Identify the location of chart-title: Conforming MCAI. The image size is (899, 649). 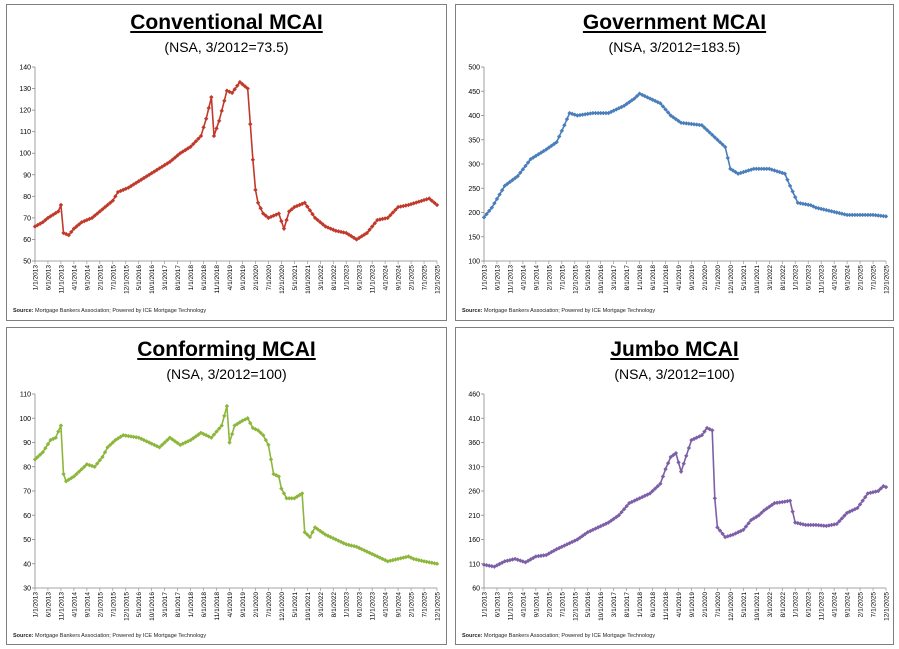
(226, 349).